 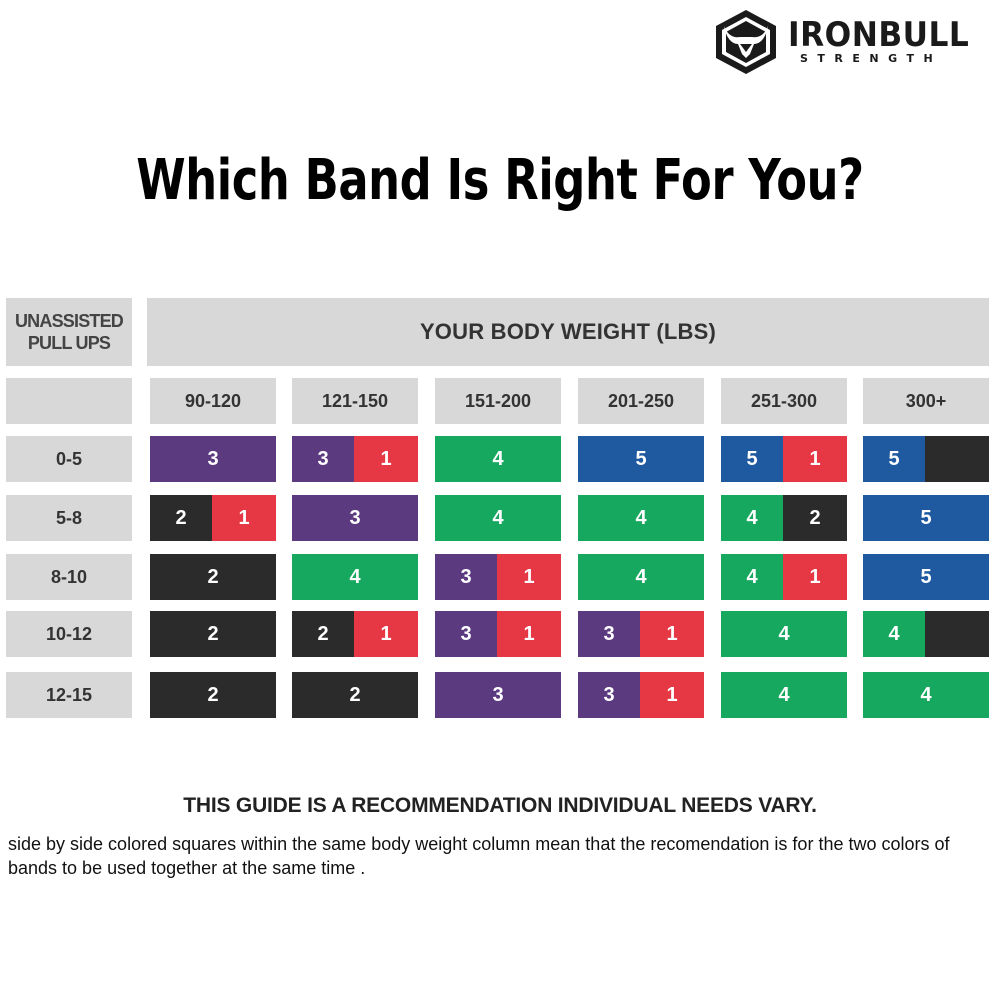 I want to click on column-header: 151-200, so click(x=498, y=401).